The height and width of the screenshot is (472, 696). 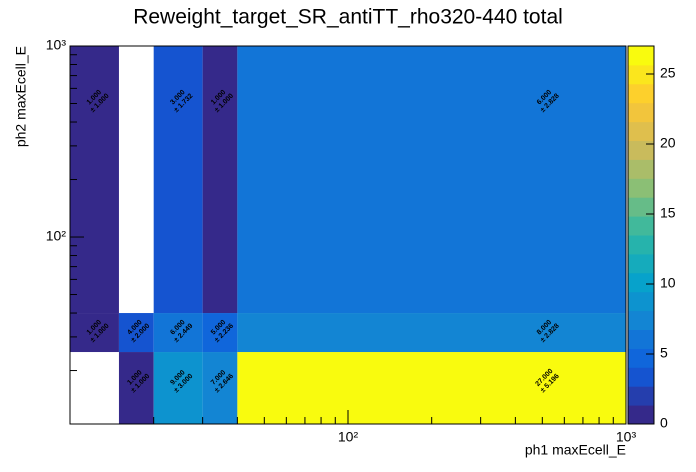 I want to click on colorbar-tick-label: 20, so click(x=668, y=143).